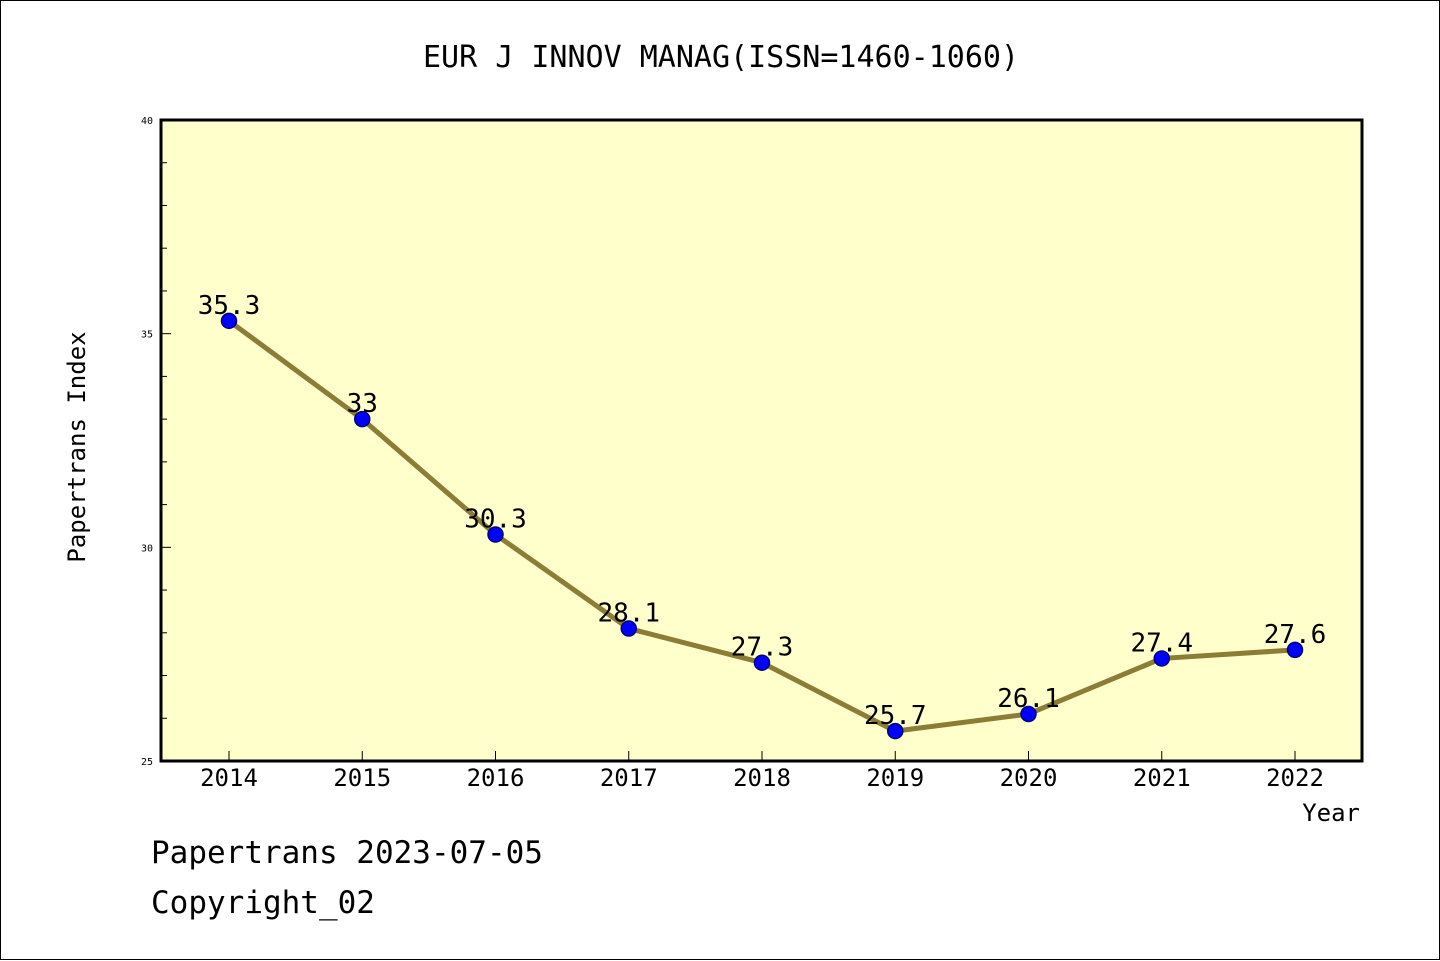 The width and height of the screenshot is (1440, 961). Describe the element at coordinates (762, 648) in the screenshot. I see `data-label: 27.3` at that location.